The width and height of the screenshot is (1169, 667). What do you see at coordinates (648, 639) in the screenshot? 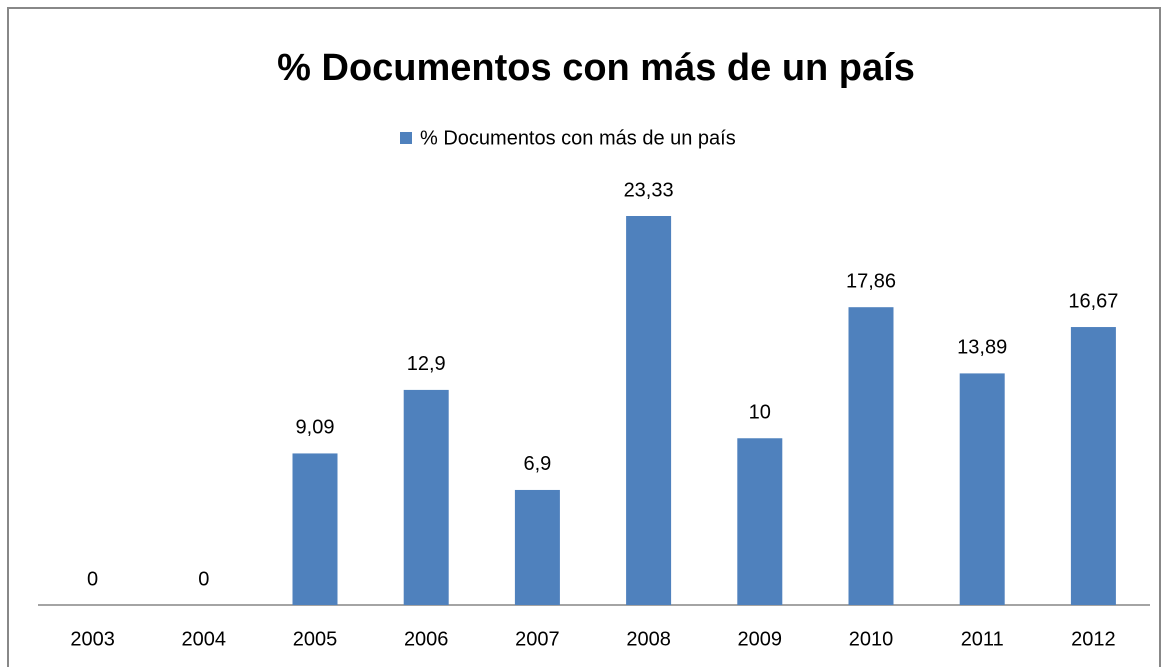
I see `x-tick-label: 2008` at bounding box center [648, 639].